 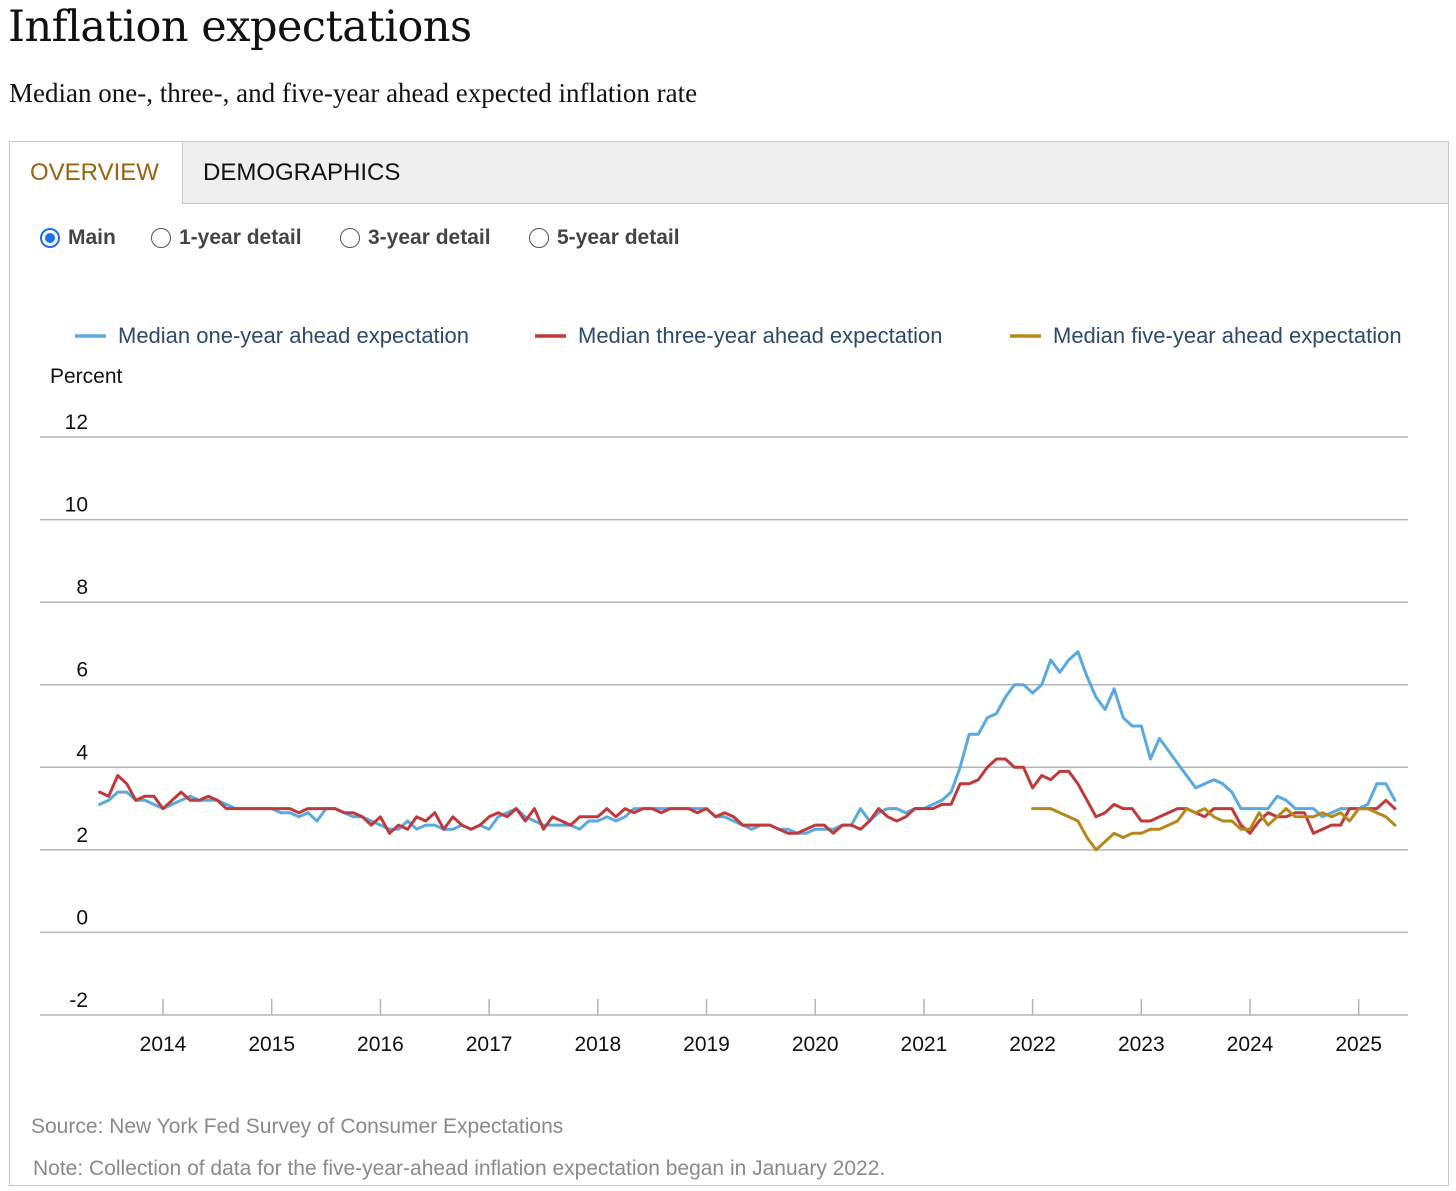 I want to click on x-tick-label: 2017, so click(x=489, y=1044).